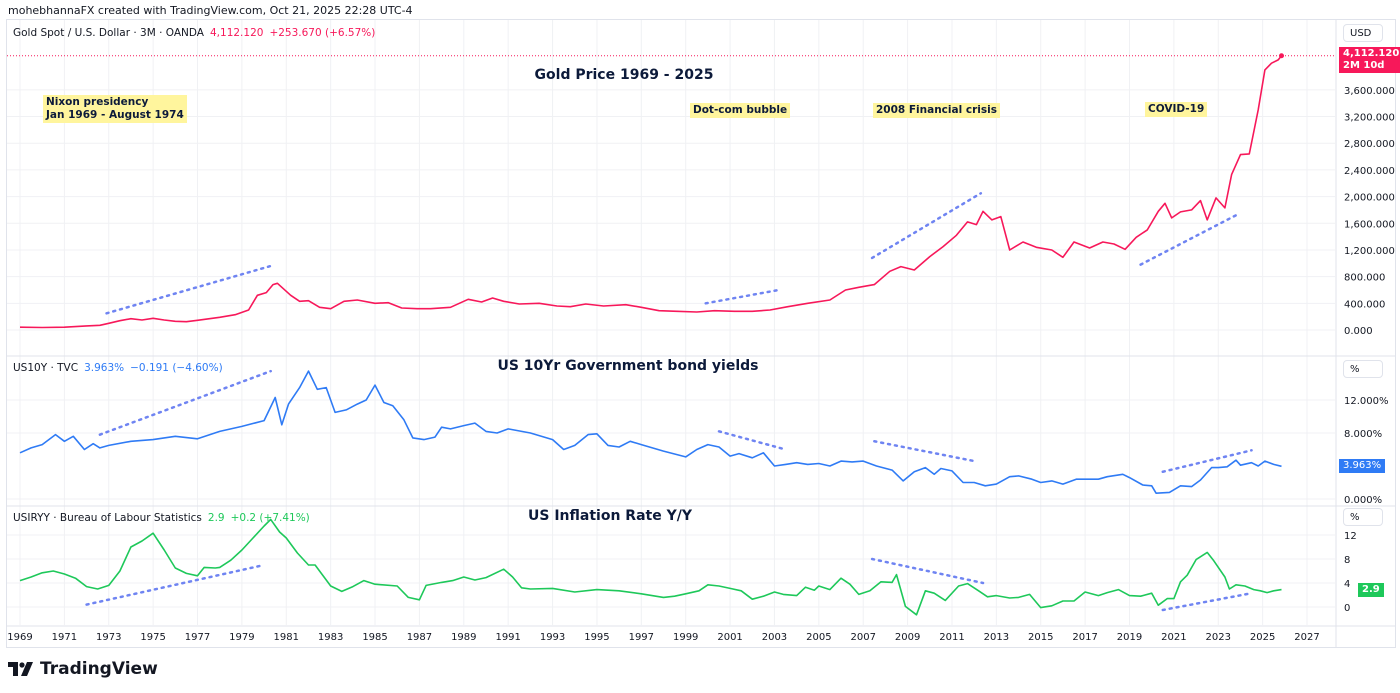  What do you see at coordinates (774, 637) in the screenshot?
I see `time-axis-label: 2003` at bounding box center [774, 637].